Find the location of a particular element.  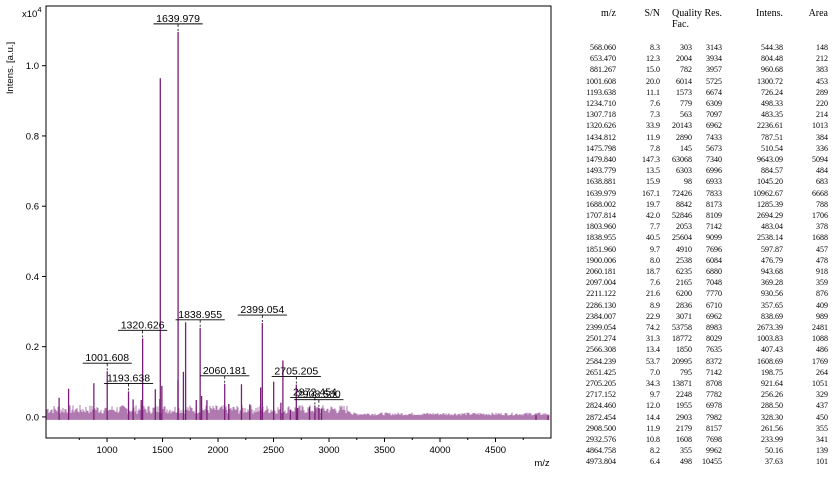

col-mz-cell: 881.267 is located at coordinates (603, 70).